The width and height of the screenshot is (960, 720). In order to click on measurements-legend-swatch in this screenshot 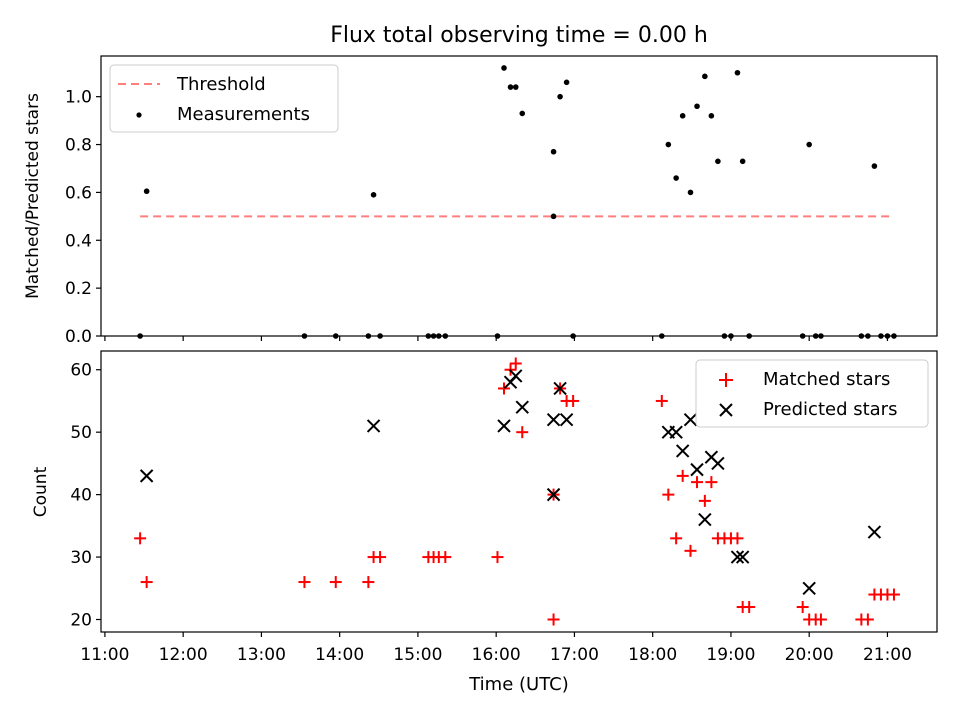, I will do `click(139, 115)`.